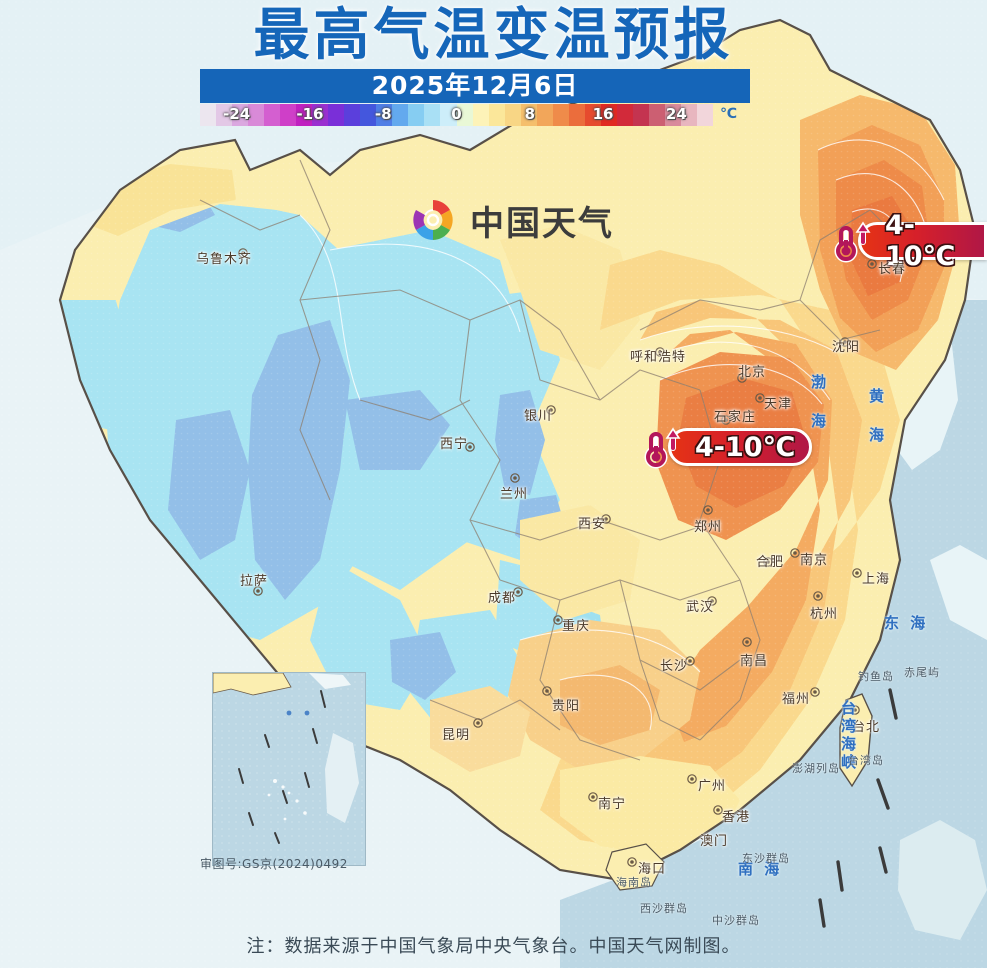 The height and width of the screenshot is (968, 987). I want to click on temperature-range-label: 4-10℃, so click(740, 447).